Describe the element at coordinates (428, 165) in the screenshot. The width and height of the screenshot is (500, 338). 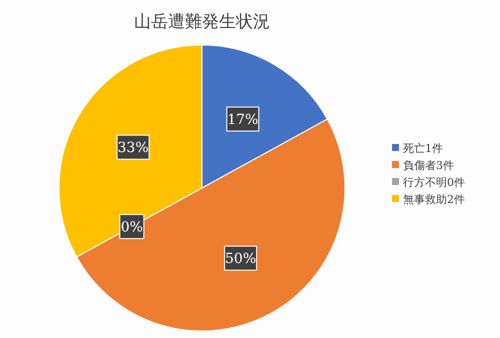
I see `legend-label: 負傷者3件` at that location.